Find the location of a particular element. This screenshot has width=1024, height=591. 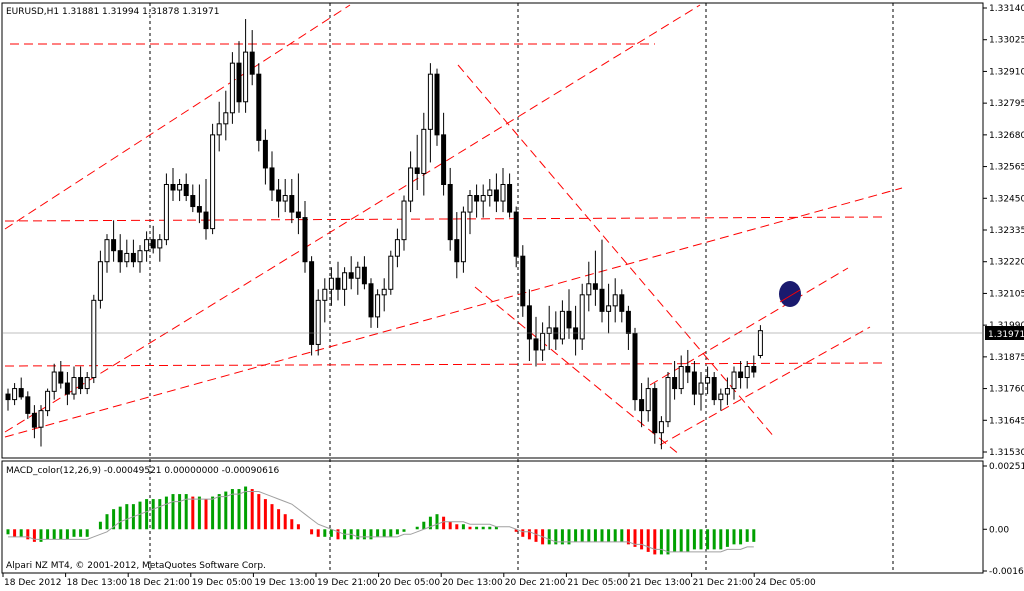

time-tick-label: 18 Dec 2012 is located at coordinates (33, 583).